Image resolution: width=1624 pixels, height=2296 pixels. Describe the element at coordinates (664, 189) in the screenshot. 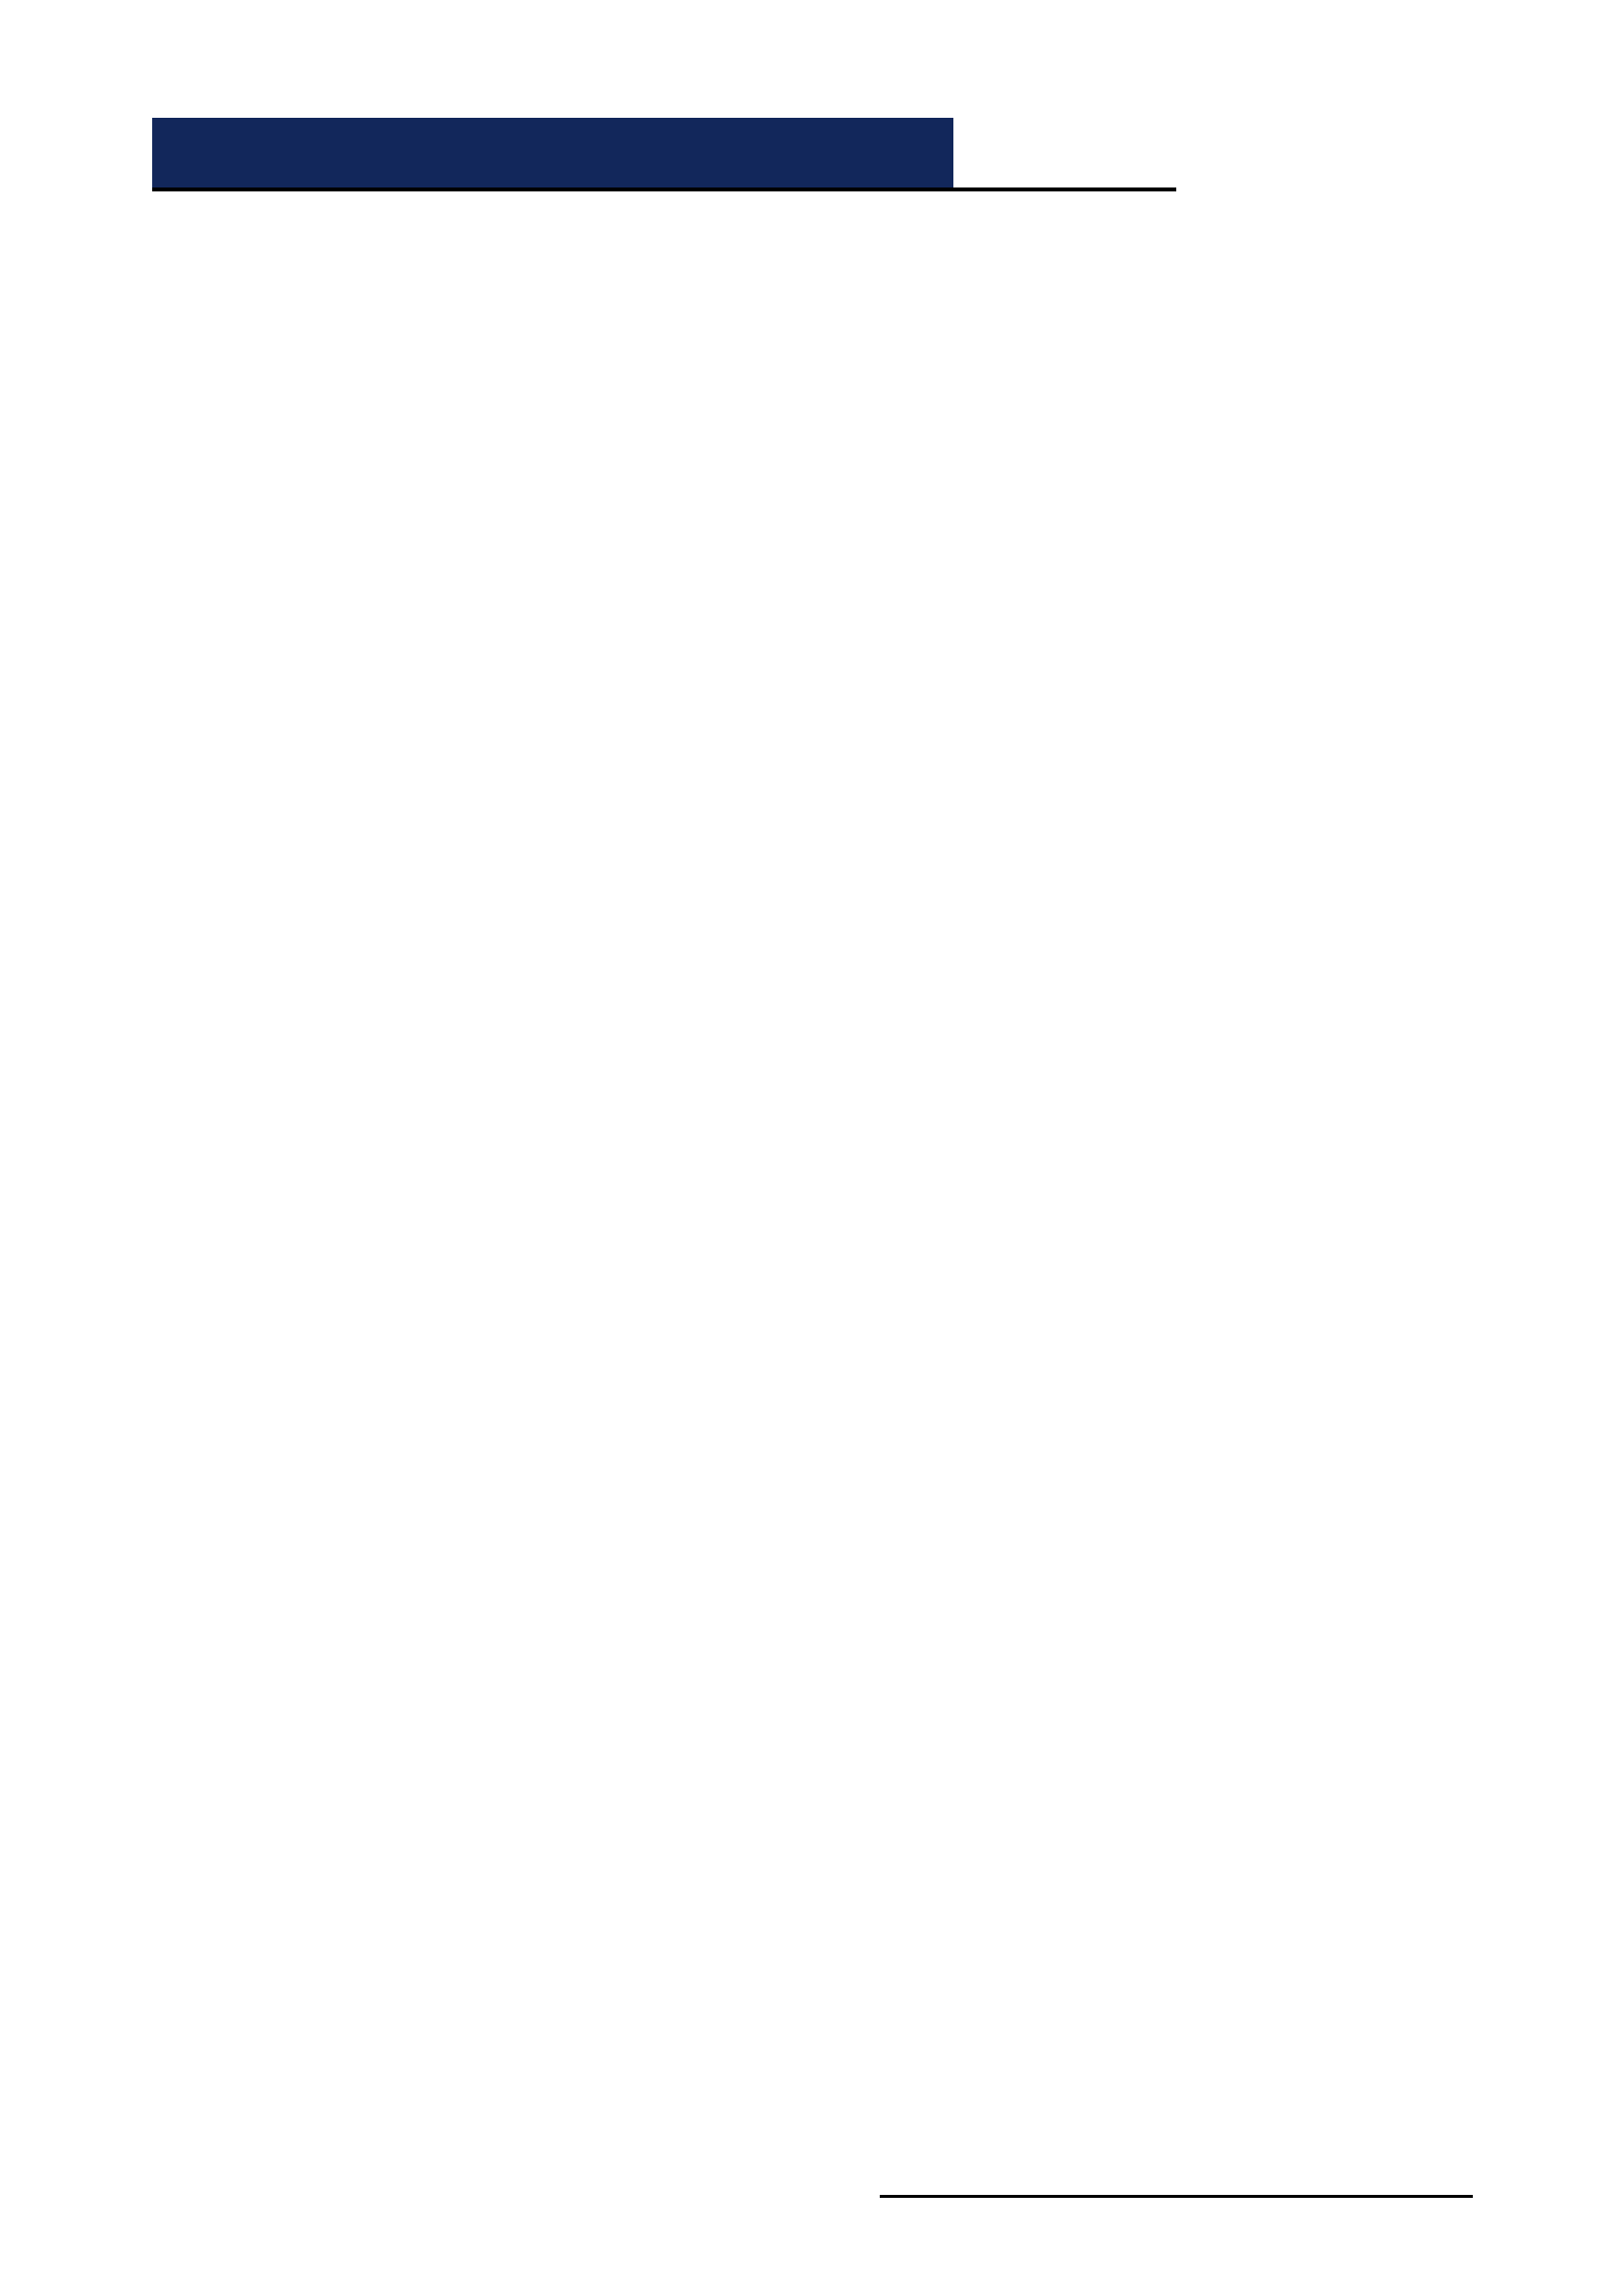

I see `header-divider` at that location.